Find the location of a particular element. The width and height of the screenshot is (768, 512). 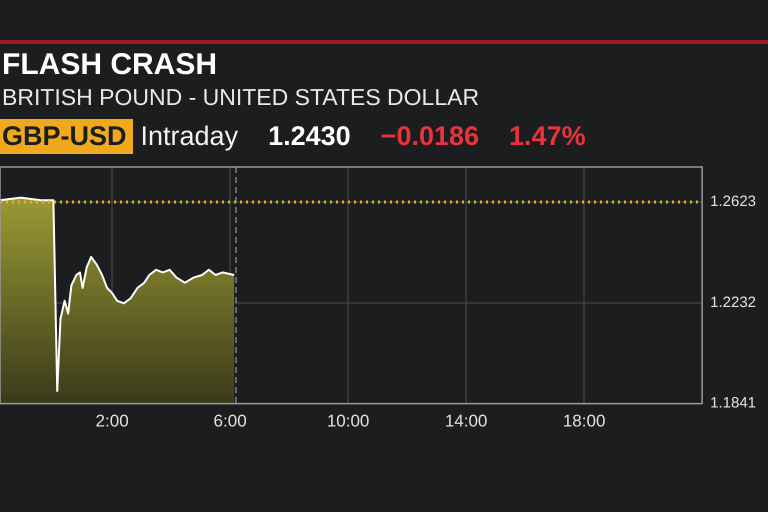

x-tick-label: 6:00 is located at coordinates (230, 420).